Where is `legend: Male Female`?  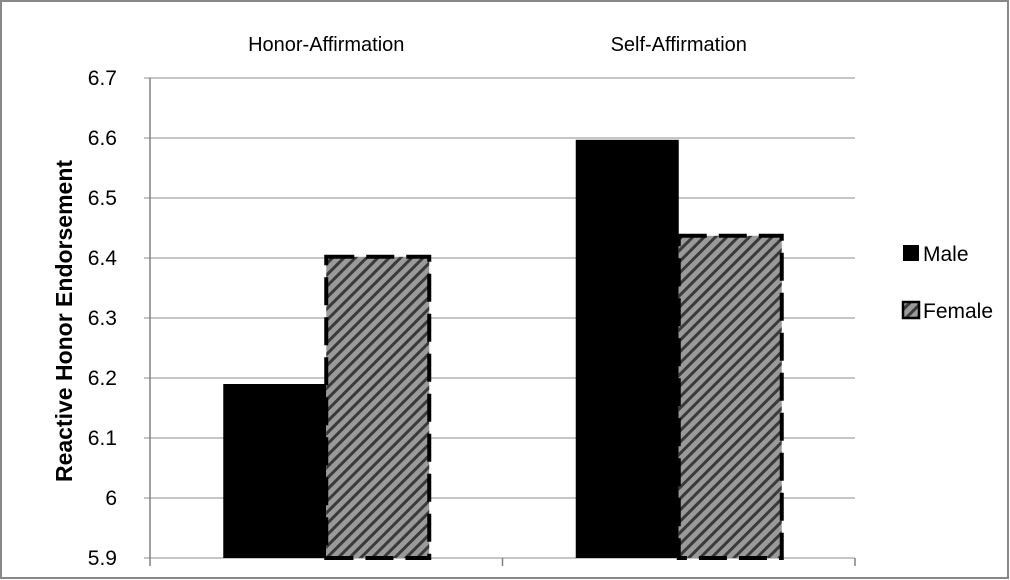 legend: Male Female is located at coordinates (947, 283).